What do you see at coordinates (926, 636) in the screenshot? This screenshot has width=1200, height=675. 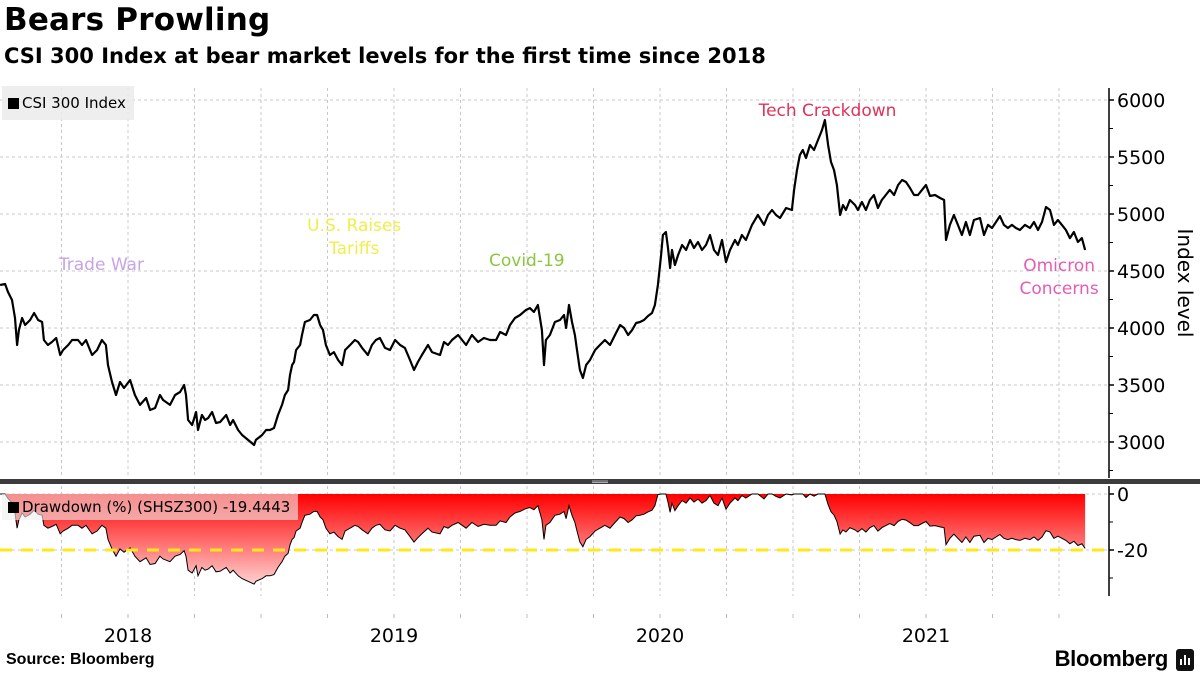 I see `x-tick-label: 2021` at bounding box center [926, 636].